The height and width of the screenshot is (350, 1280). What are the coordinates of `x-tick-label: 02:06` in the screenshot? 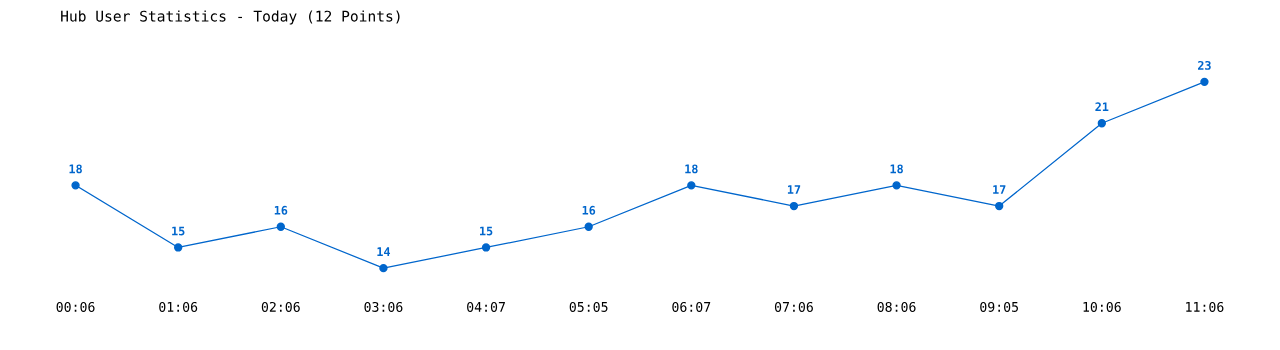 It's located at (280, 306).